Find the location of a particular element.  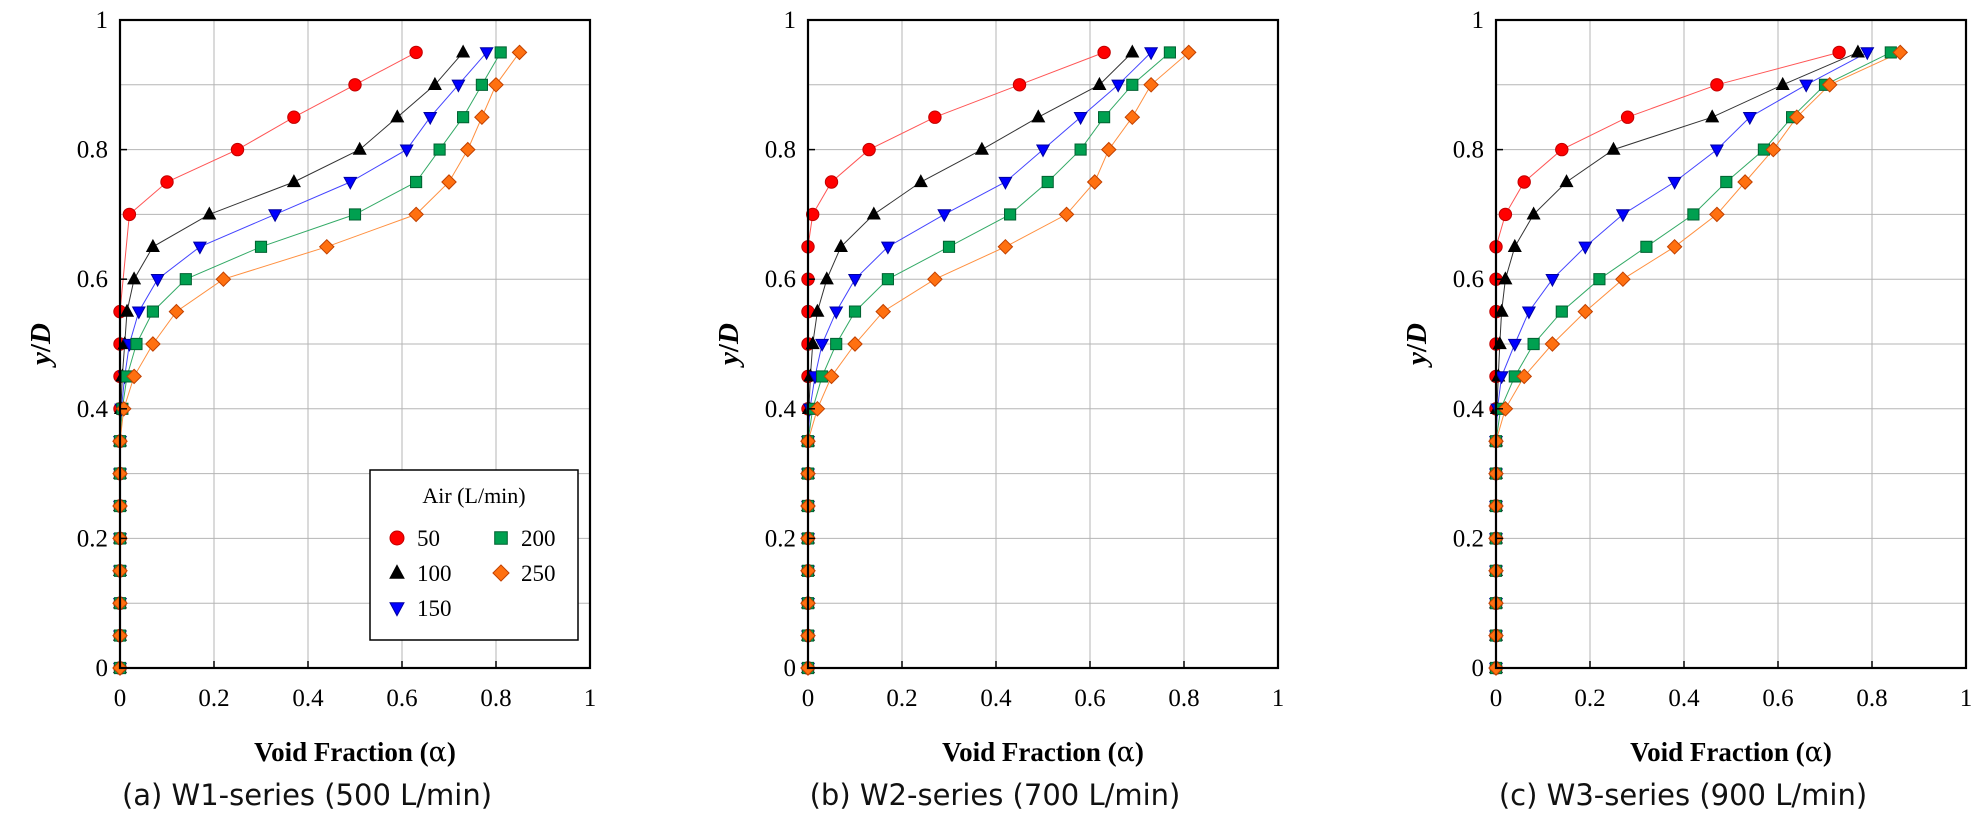

y-axis-label: y/D is located at coordinates (729, 345).